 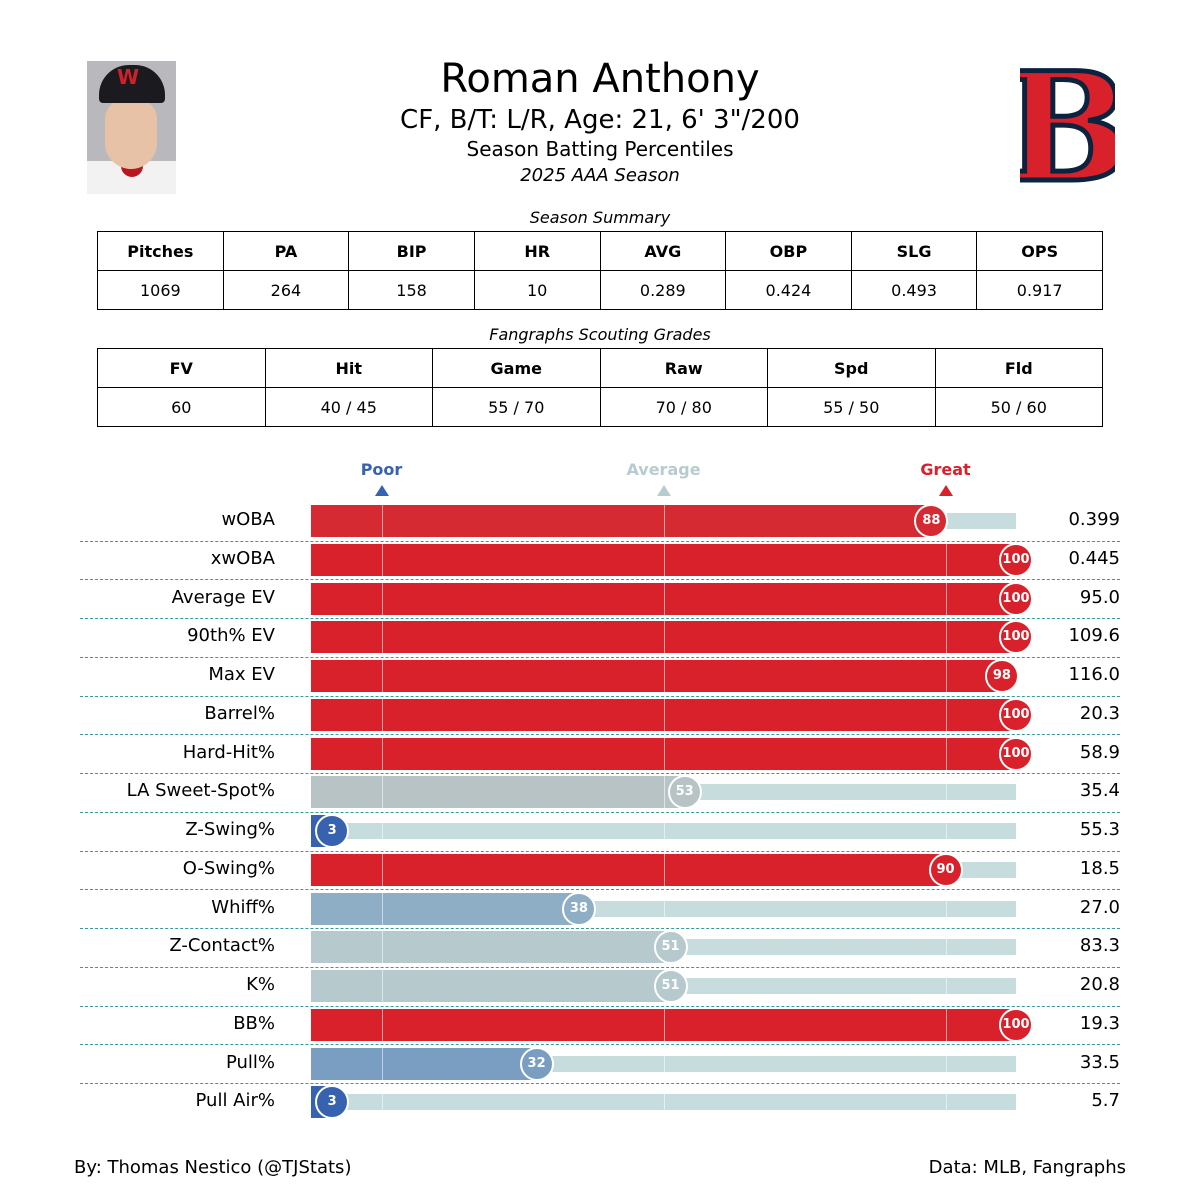 What do you see at coordinates (1099, 829) in the screenshot?
I see `stat-value: 55.3` at bounding box center [1099, 829].